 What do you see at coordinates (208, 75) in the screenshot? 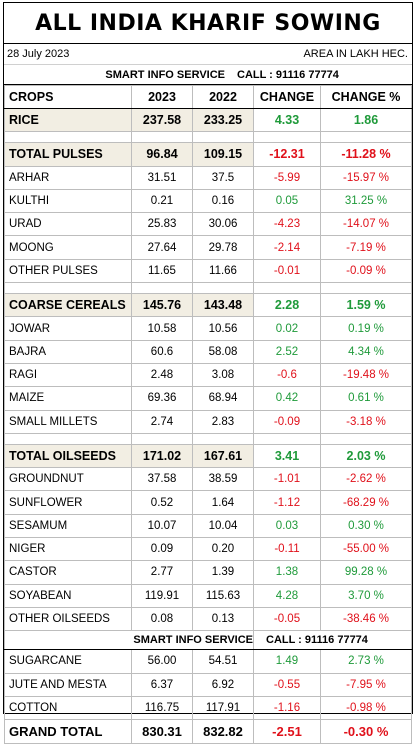
I see `info-banner: SMART INFO SERVICE CALL : 91116 77774` at bounding box center [208, 75].